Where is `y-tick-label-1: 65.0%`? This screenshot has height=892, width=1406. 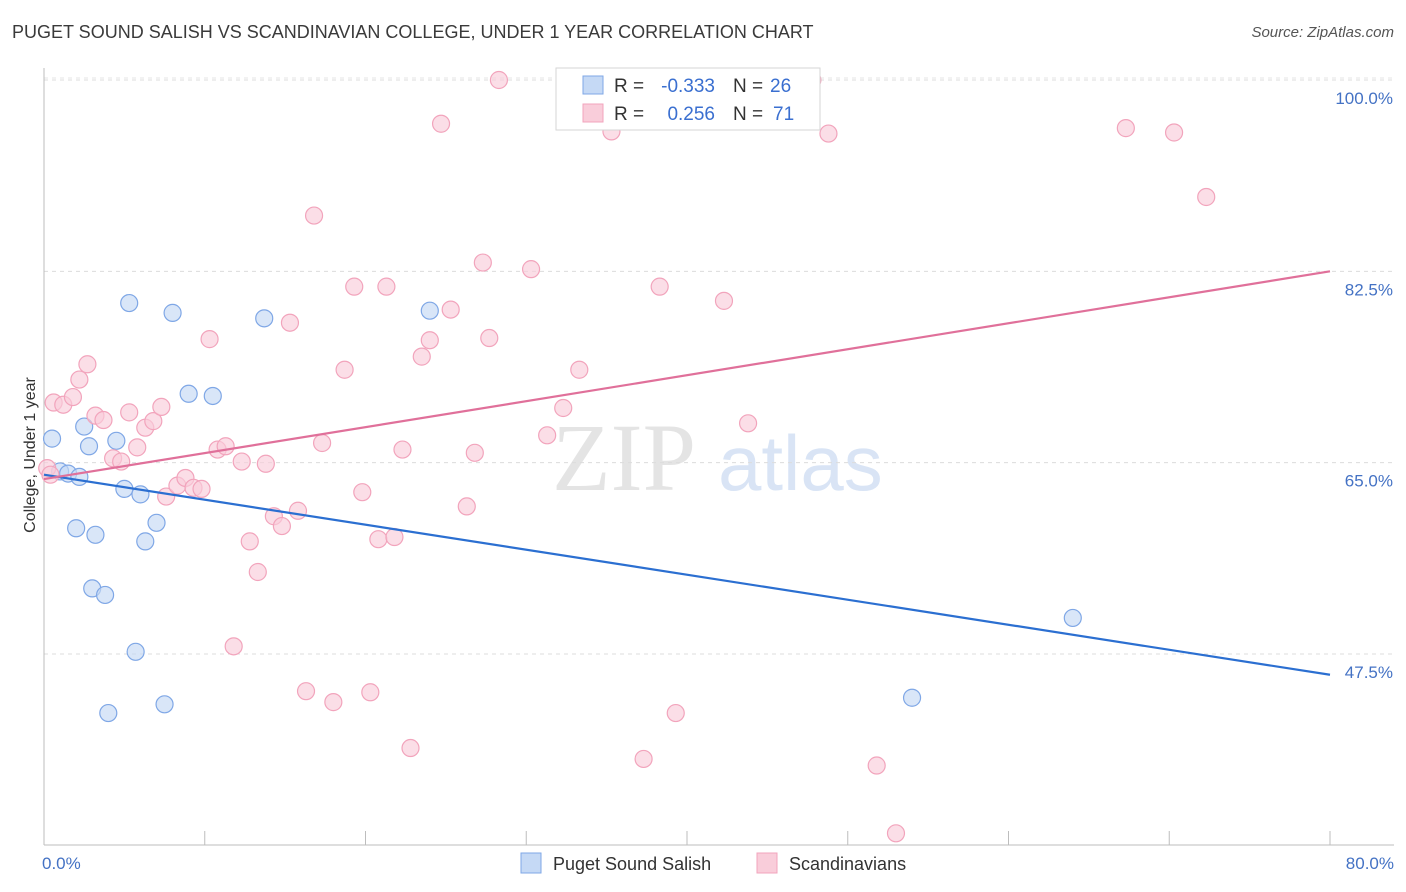
y-tick-label-1: 65.0% is located at coordinates (1369, 481).